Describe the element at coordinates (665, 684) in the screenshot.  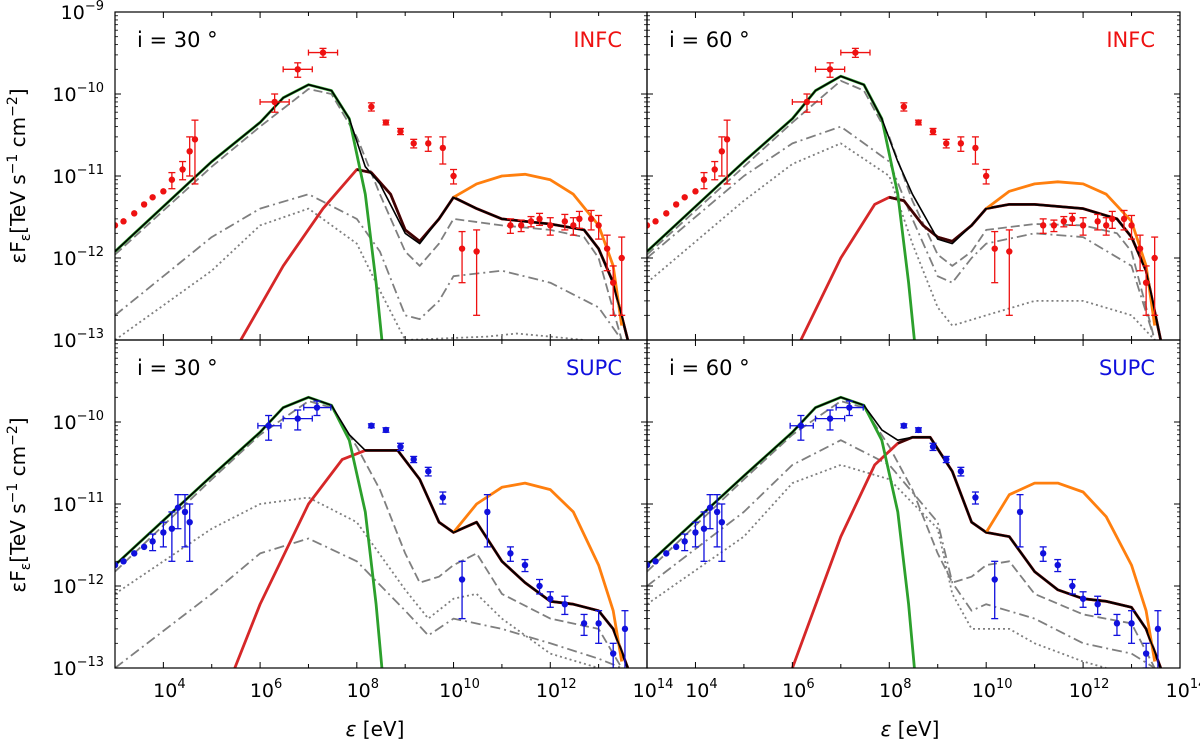
I see `tick-exponent: 14` at that location.